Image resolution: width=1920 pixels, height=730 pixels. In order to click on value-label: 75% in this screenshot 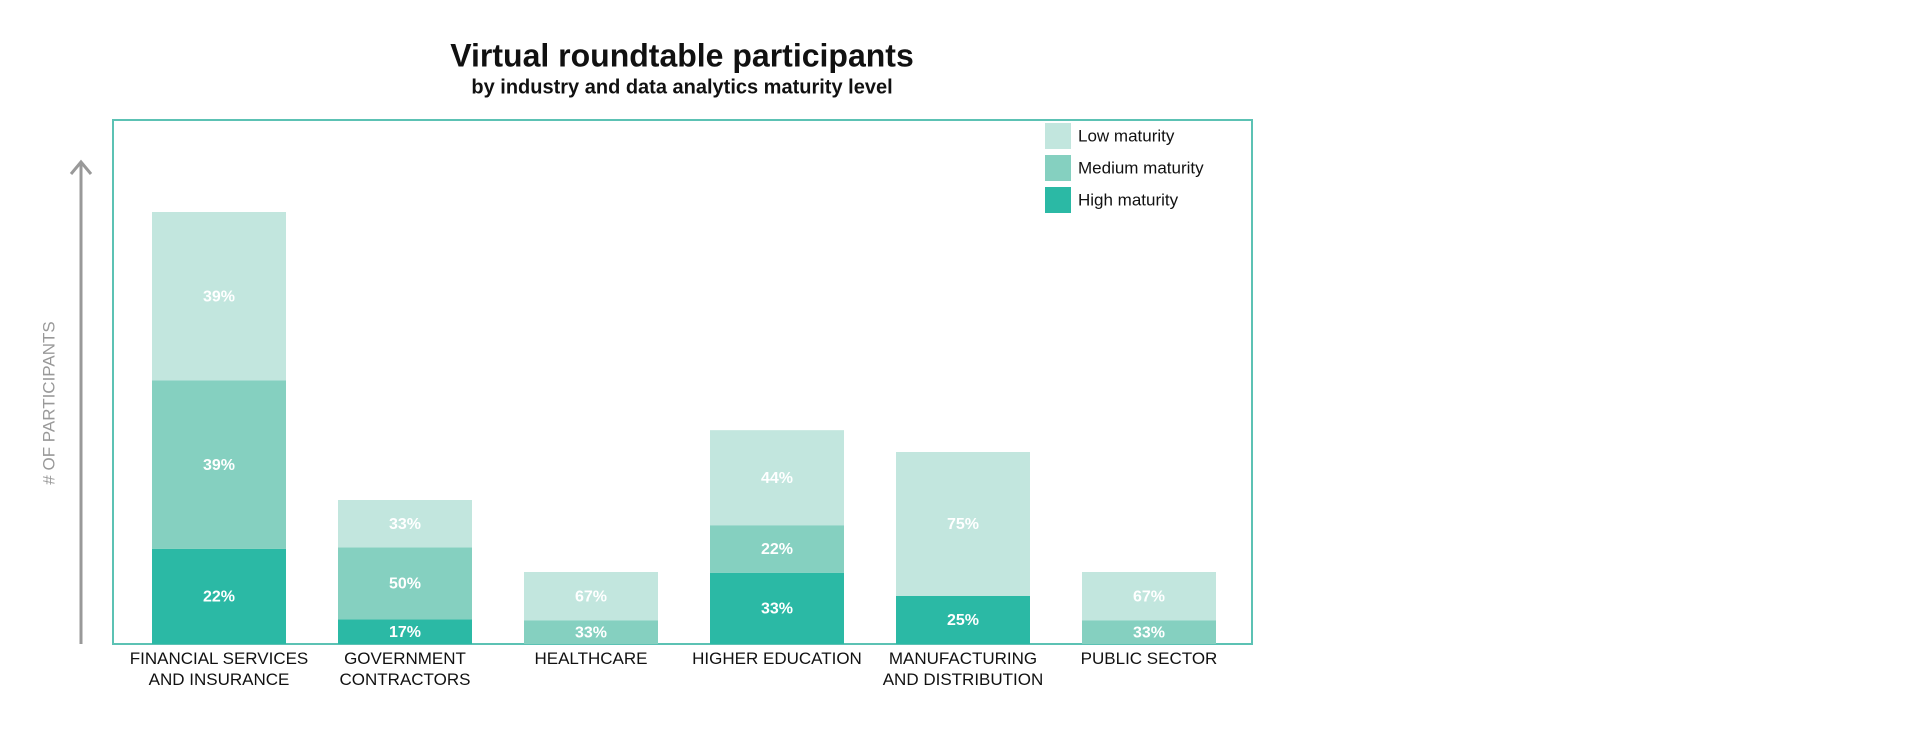, I will do `click(963, 524)`.